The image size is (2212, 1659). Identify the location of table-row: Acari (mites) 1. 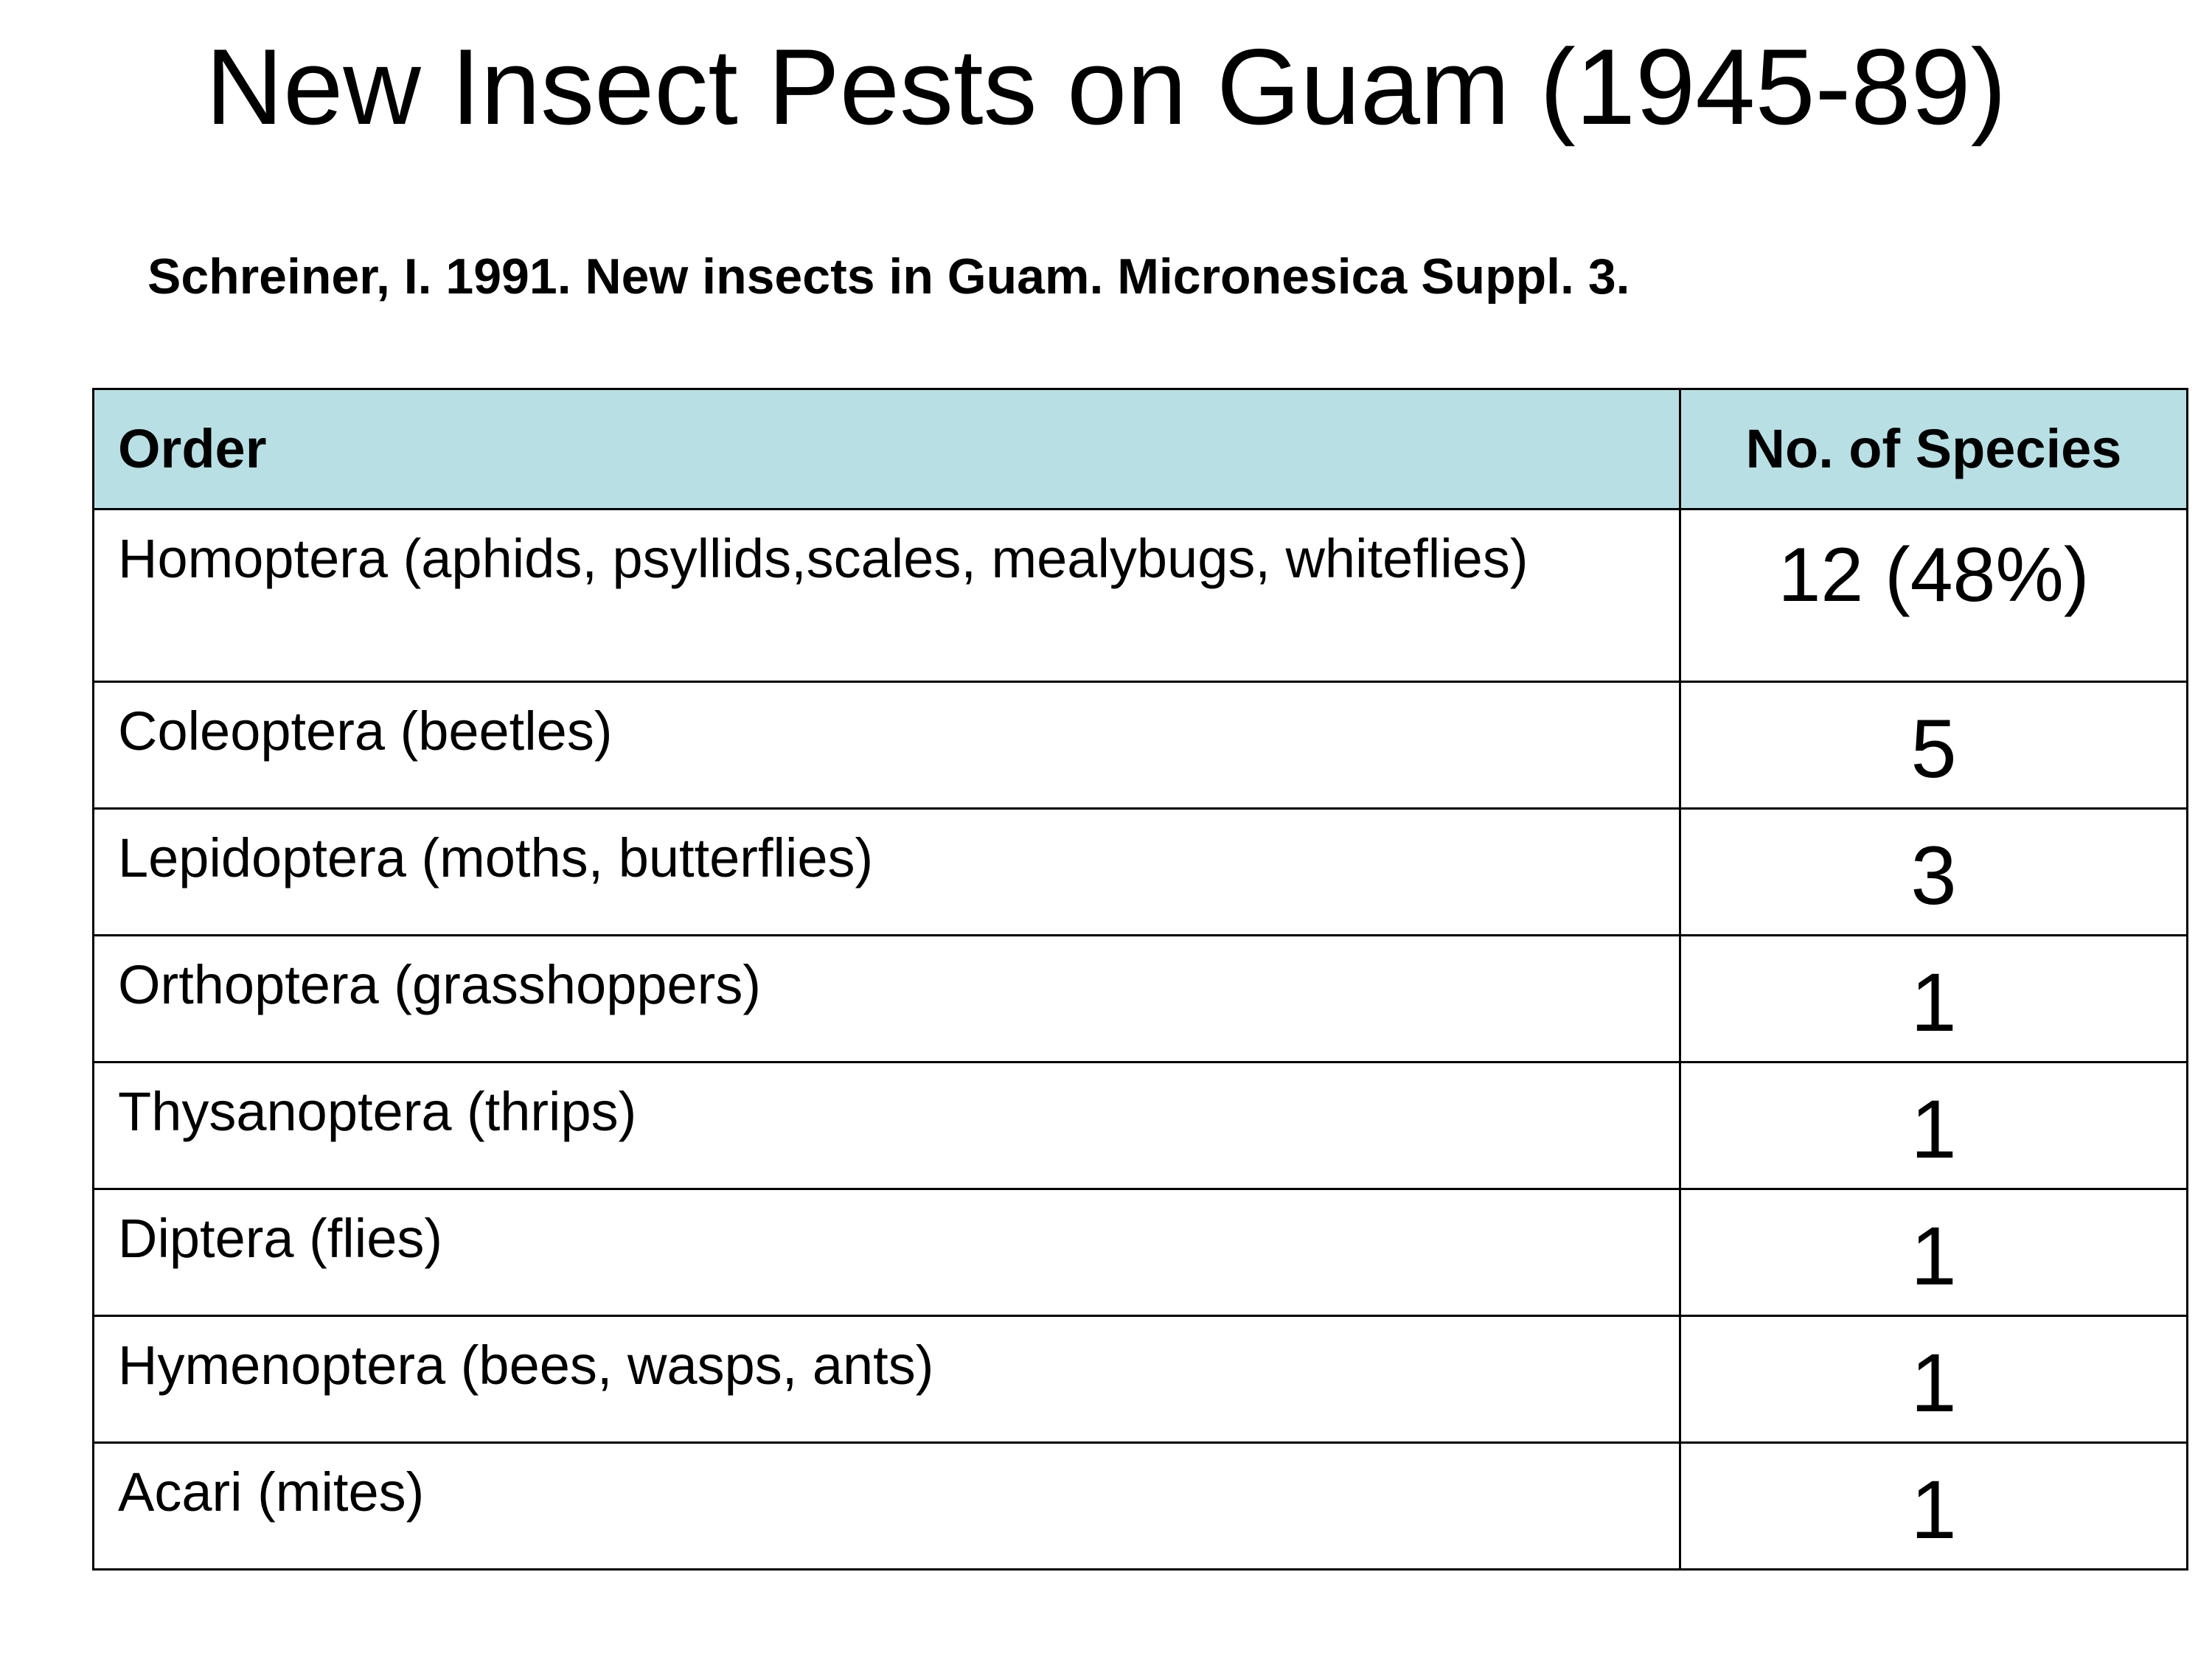
(1140, 1506).